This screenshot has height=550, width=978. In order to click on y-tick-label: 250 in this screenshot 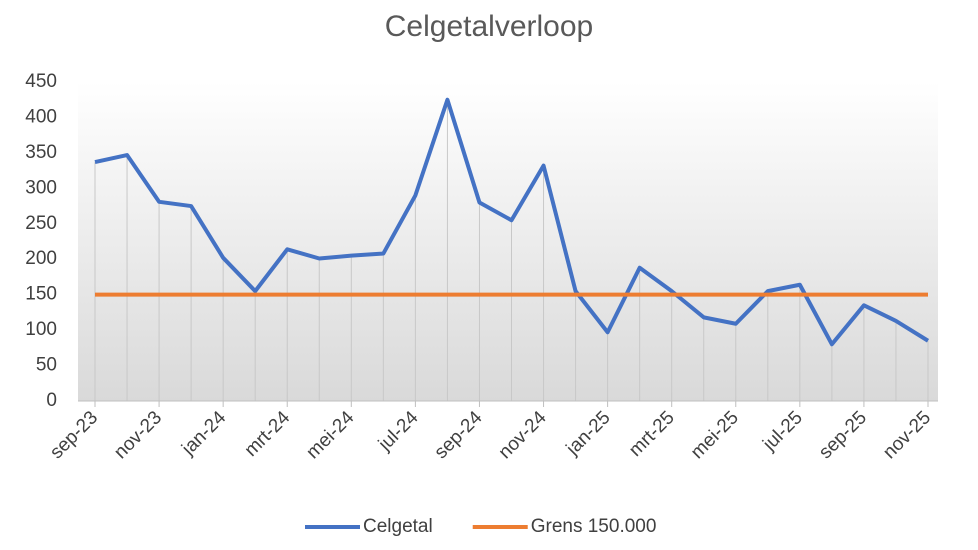, I will do `click(41, 223)`.